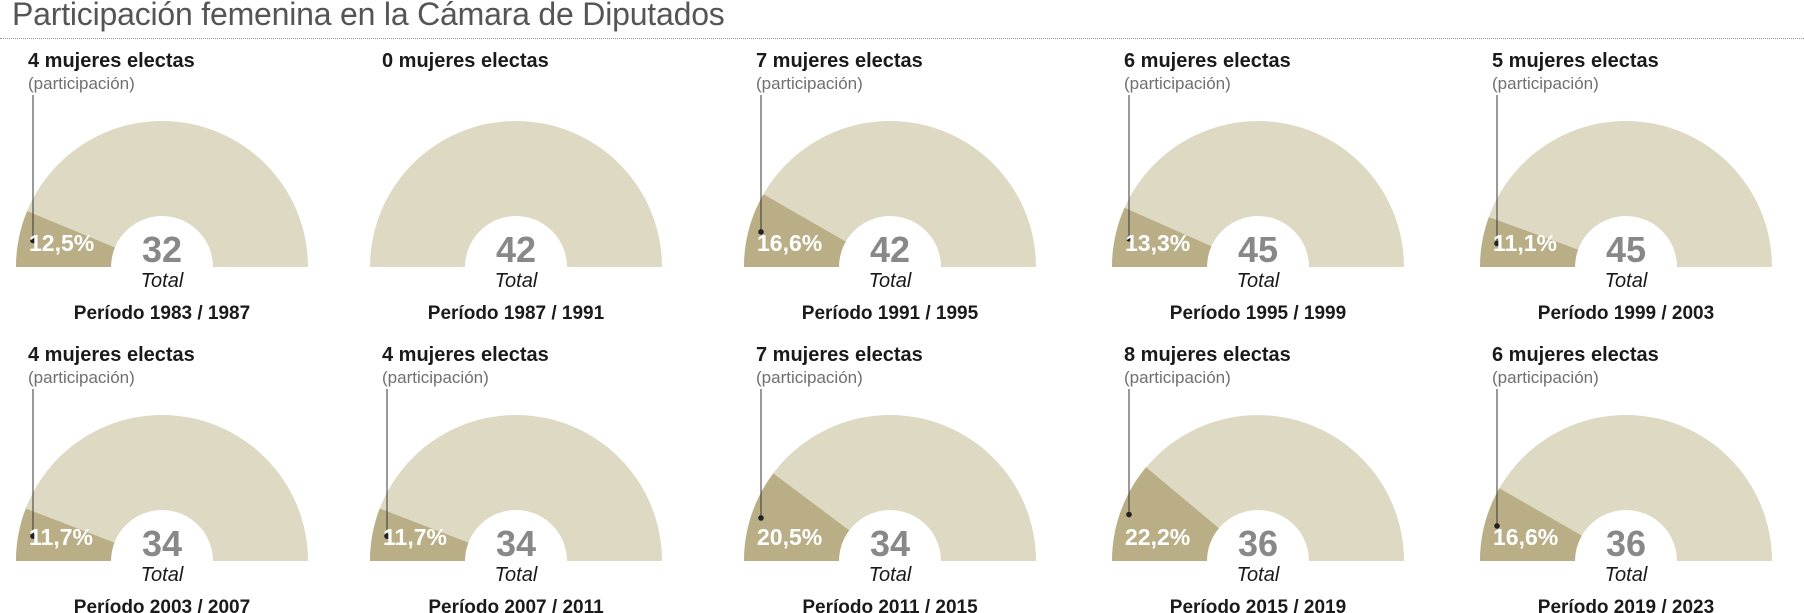  What do you see at coordinates (1157, 537) in the screenshot?
I see `women-percent-label: 22,2%` at bounding box center [1157, 537].